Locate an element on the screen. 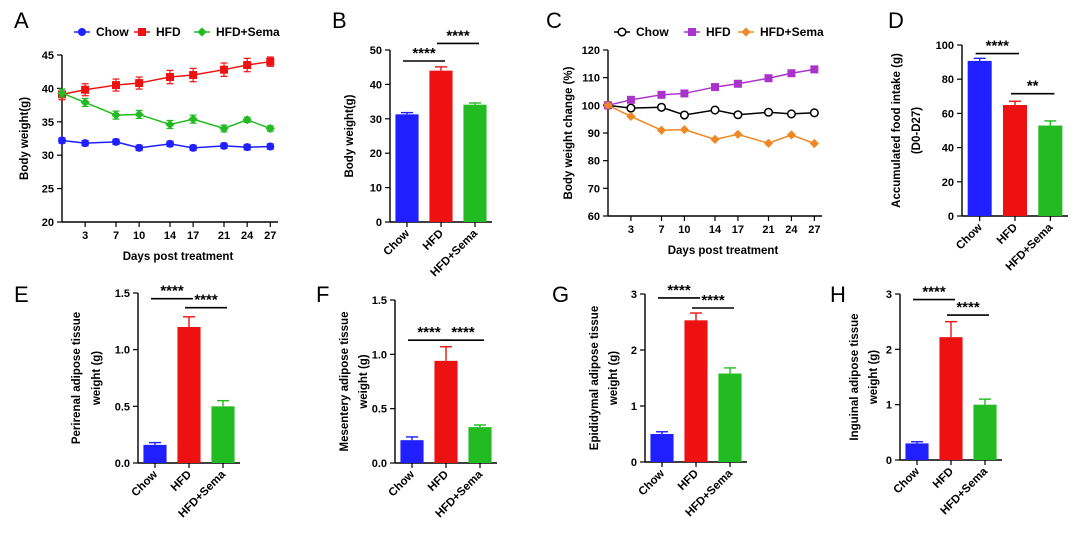 The image size is (1080, 539). legend-label: HFD+Sema is located at coordinates (792, 32).